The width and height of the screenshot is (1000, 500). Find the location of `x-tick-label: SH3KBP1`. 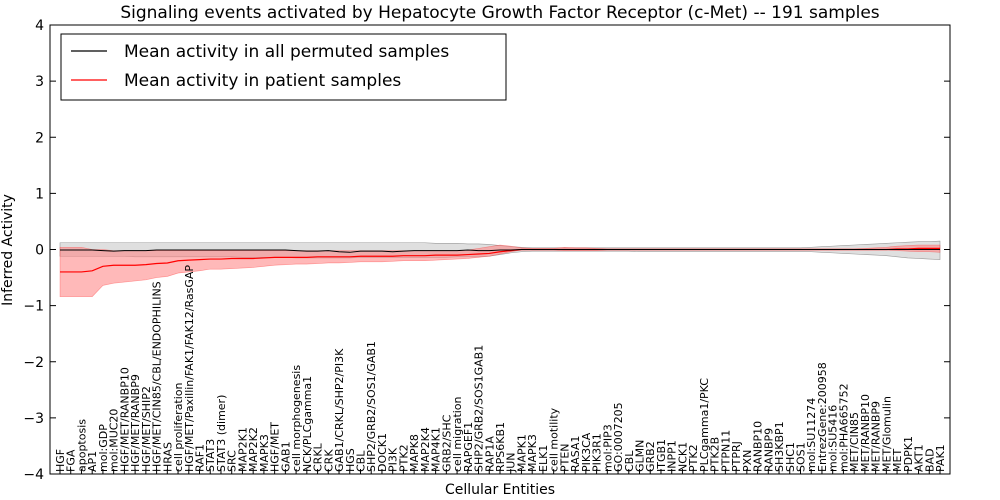

x-tick-label: SH3KBP1 is located at coordinates (779, 446).